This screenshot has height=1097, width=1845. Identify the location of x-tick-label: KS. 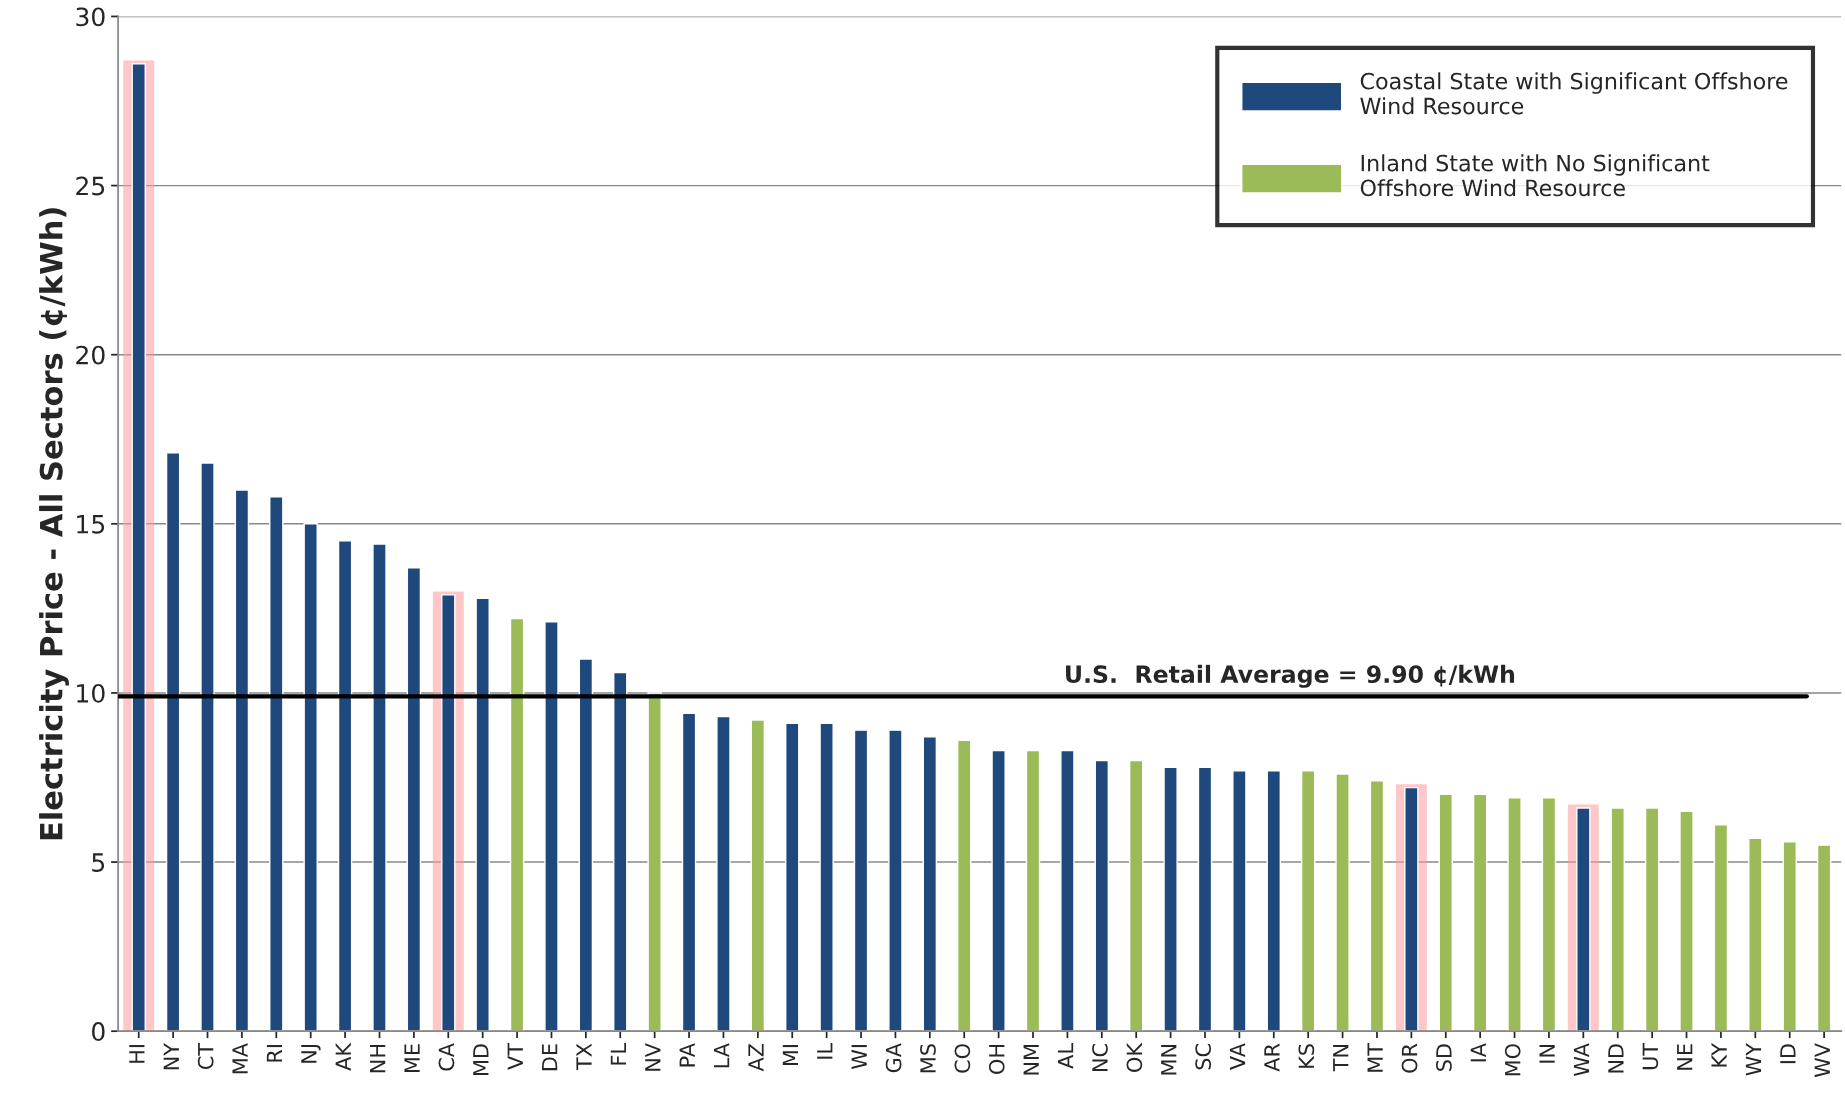
(1306, 1056).